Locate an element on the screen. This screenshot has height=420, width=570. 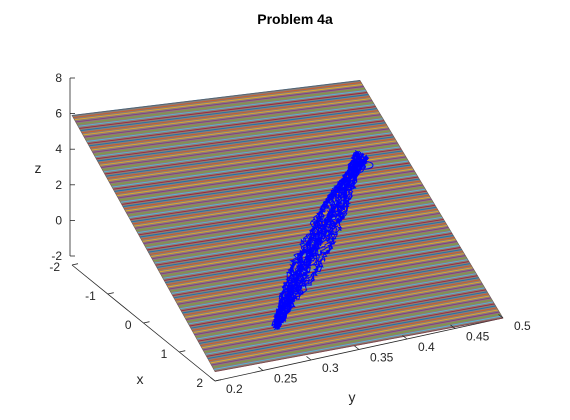
x-tick-label: 1 is located at coordinates (164, 354).